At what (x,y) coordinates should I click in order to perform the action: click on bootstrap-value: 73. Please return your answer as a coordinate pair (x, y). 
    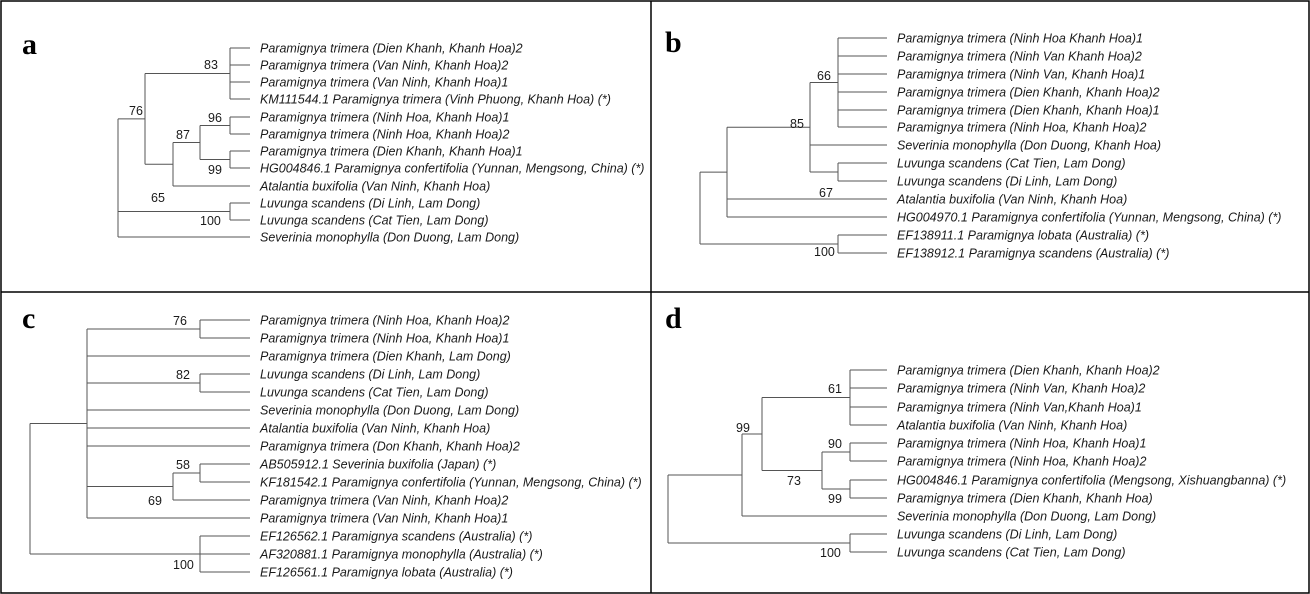
    Looking at the image, I should click on (794, 481).